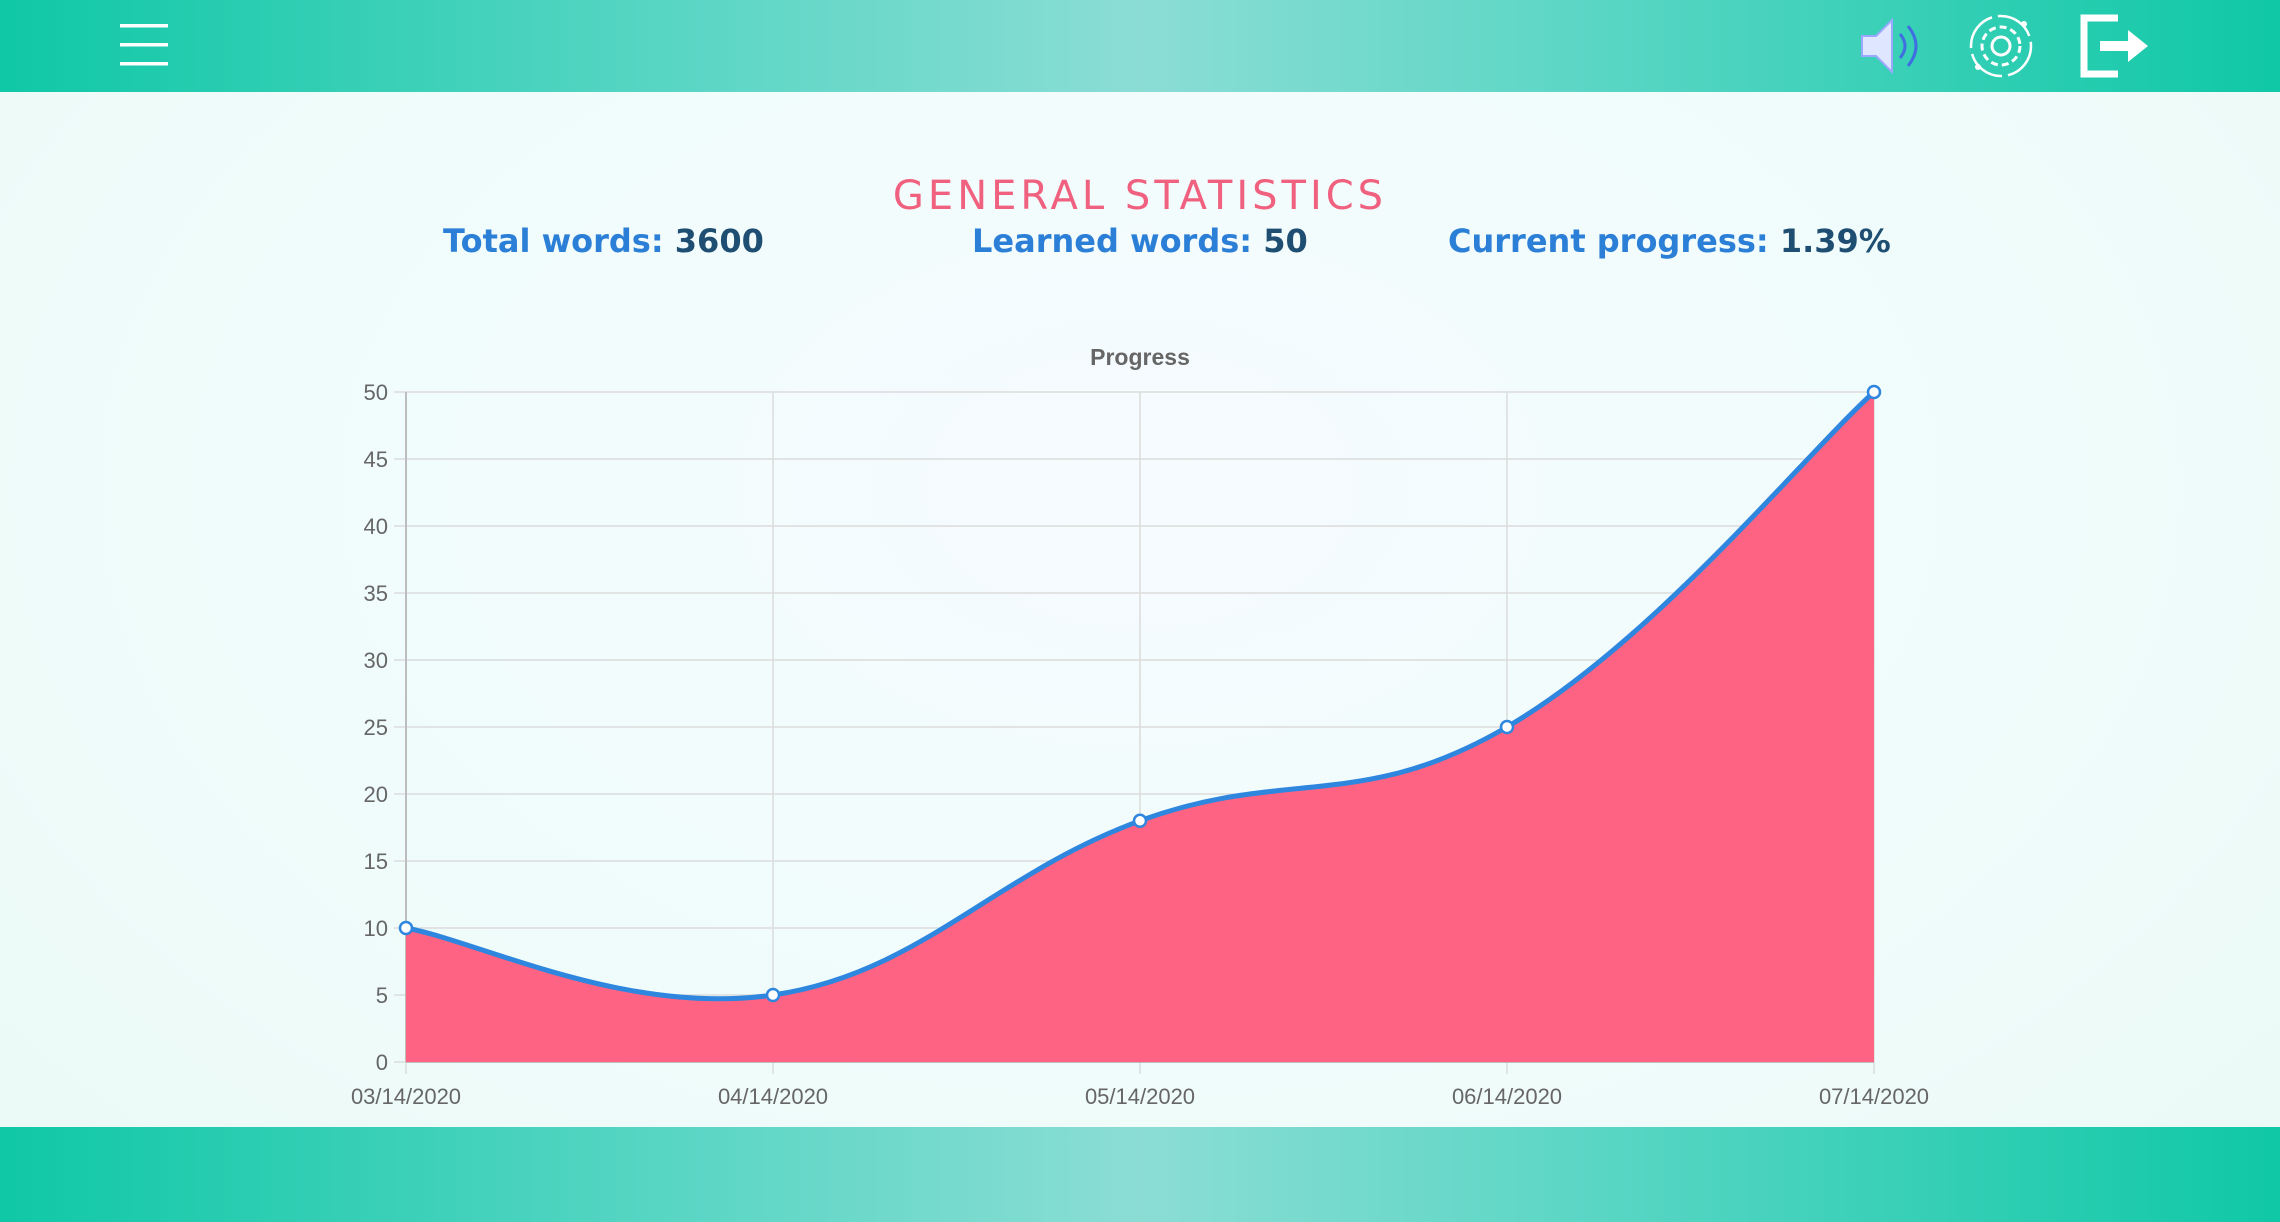 The width and height of the screenshot is (2280, 1222). I want to click on stat-total-words: Total words: 3600, so click(603, 241).